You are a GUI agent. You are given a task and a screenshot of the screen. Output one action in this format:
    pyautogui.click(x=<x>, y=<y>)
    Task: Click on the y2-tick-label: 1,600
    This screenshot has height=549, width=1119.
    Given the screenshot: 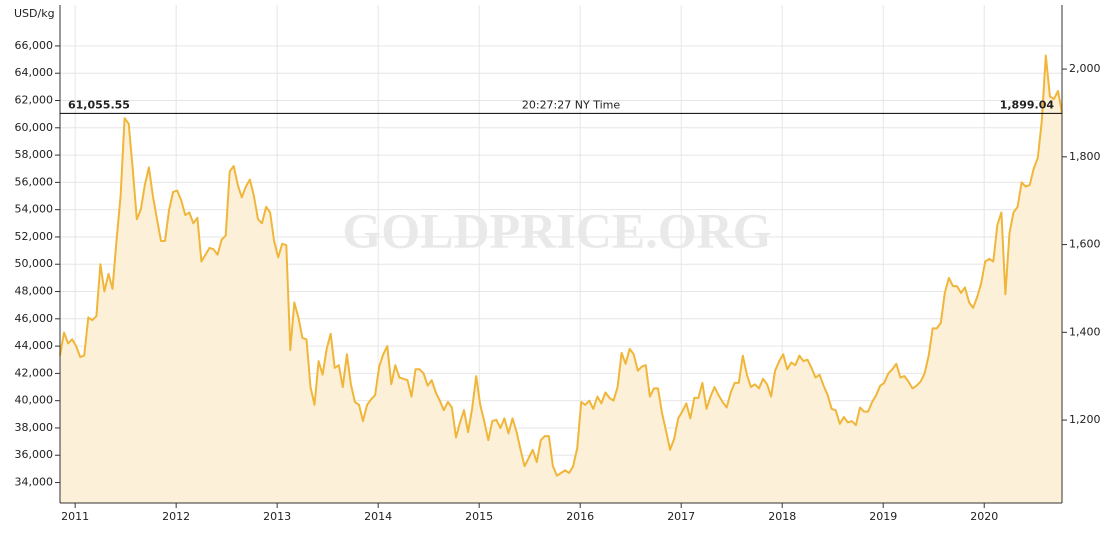 What is the action you would take?
    pyautogui.click(x=1085, y=244)
    